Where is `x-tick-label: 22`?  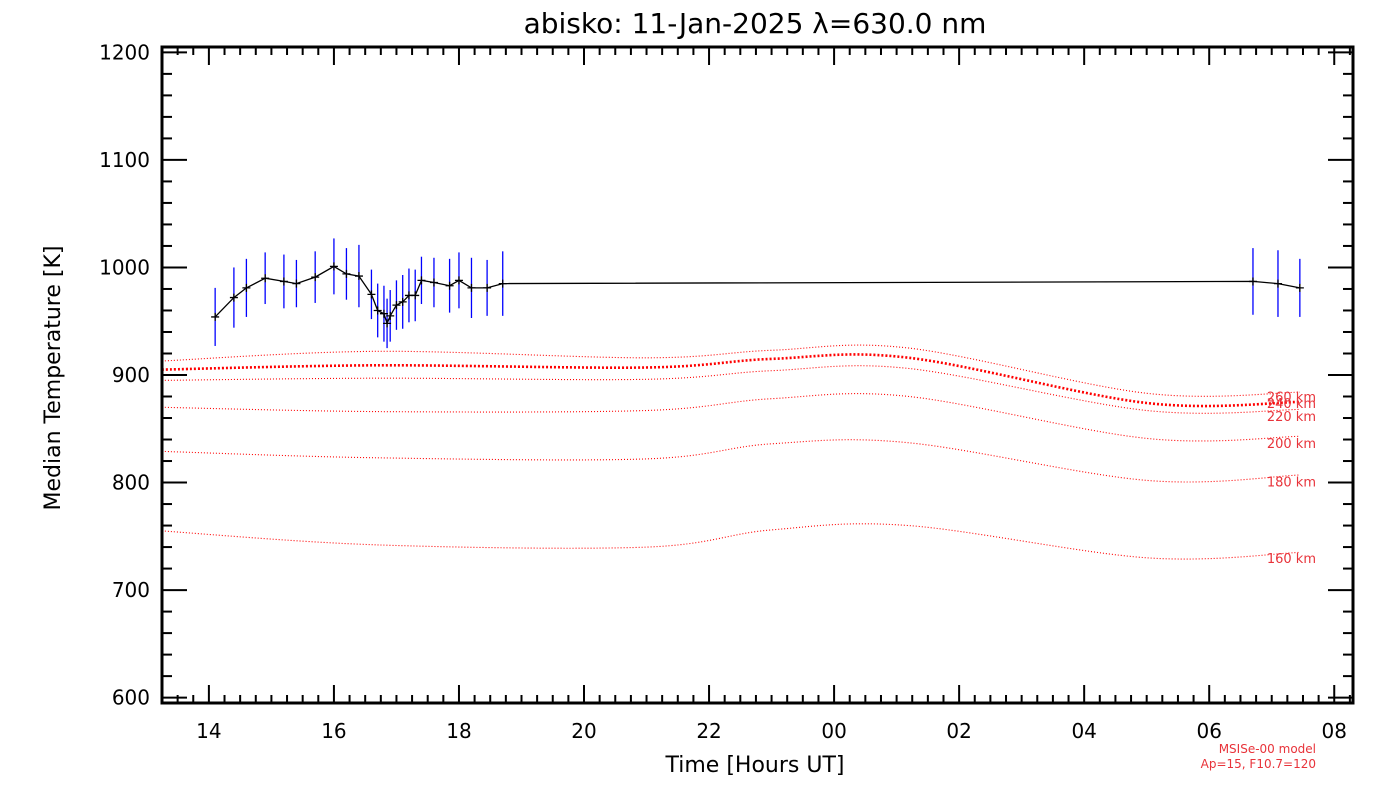 x-tick-label: 22 is located at coordinates (708, 731).